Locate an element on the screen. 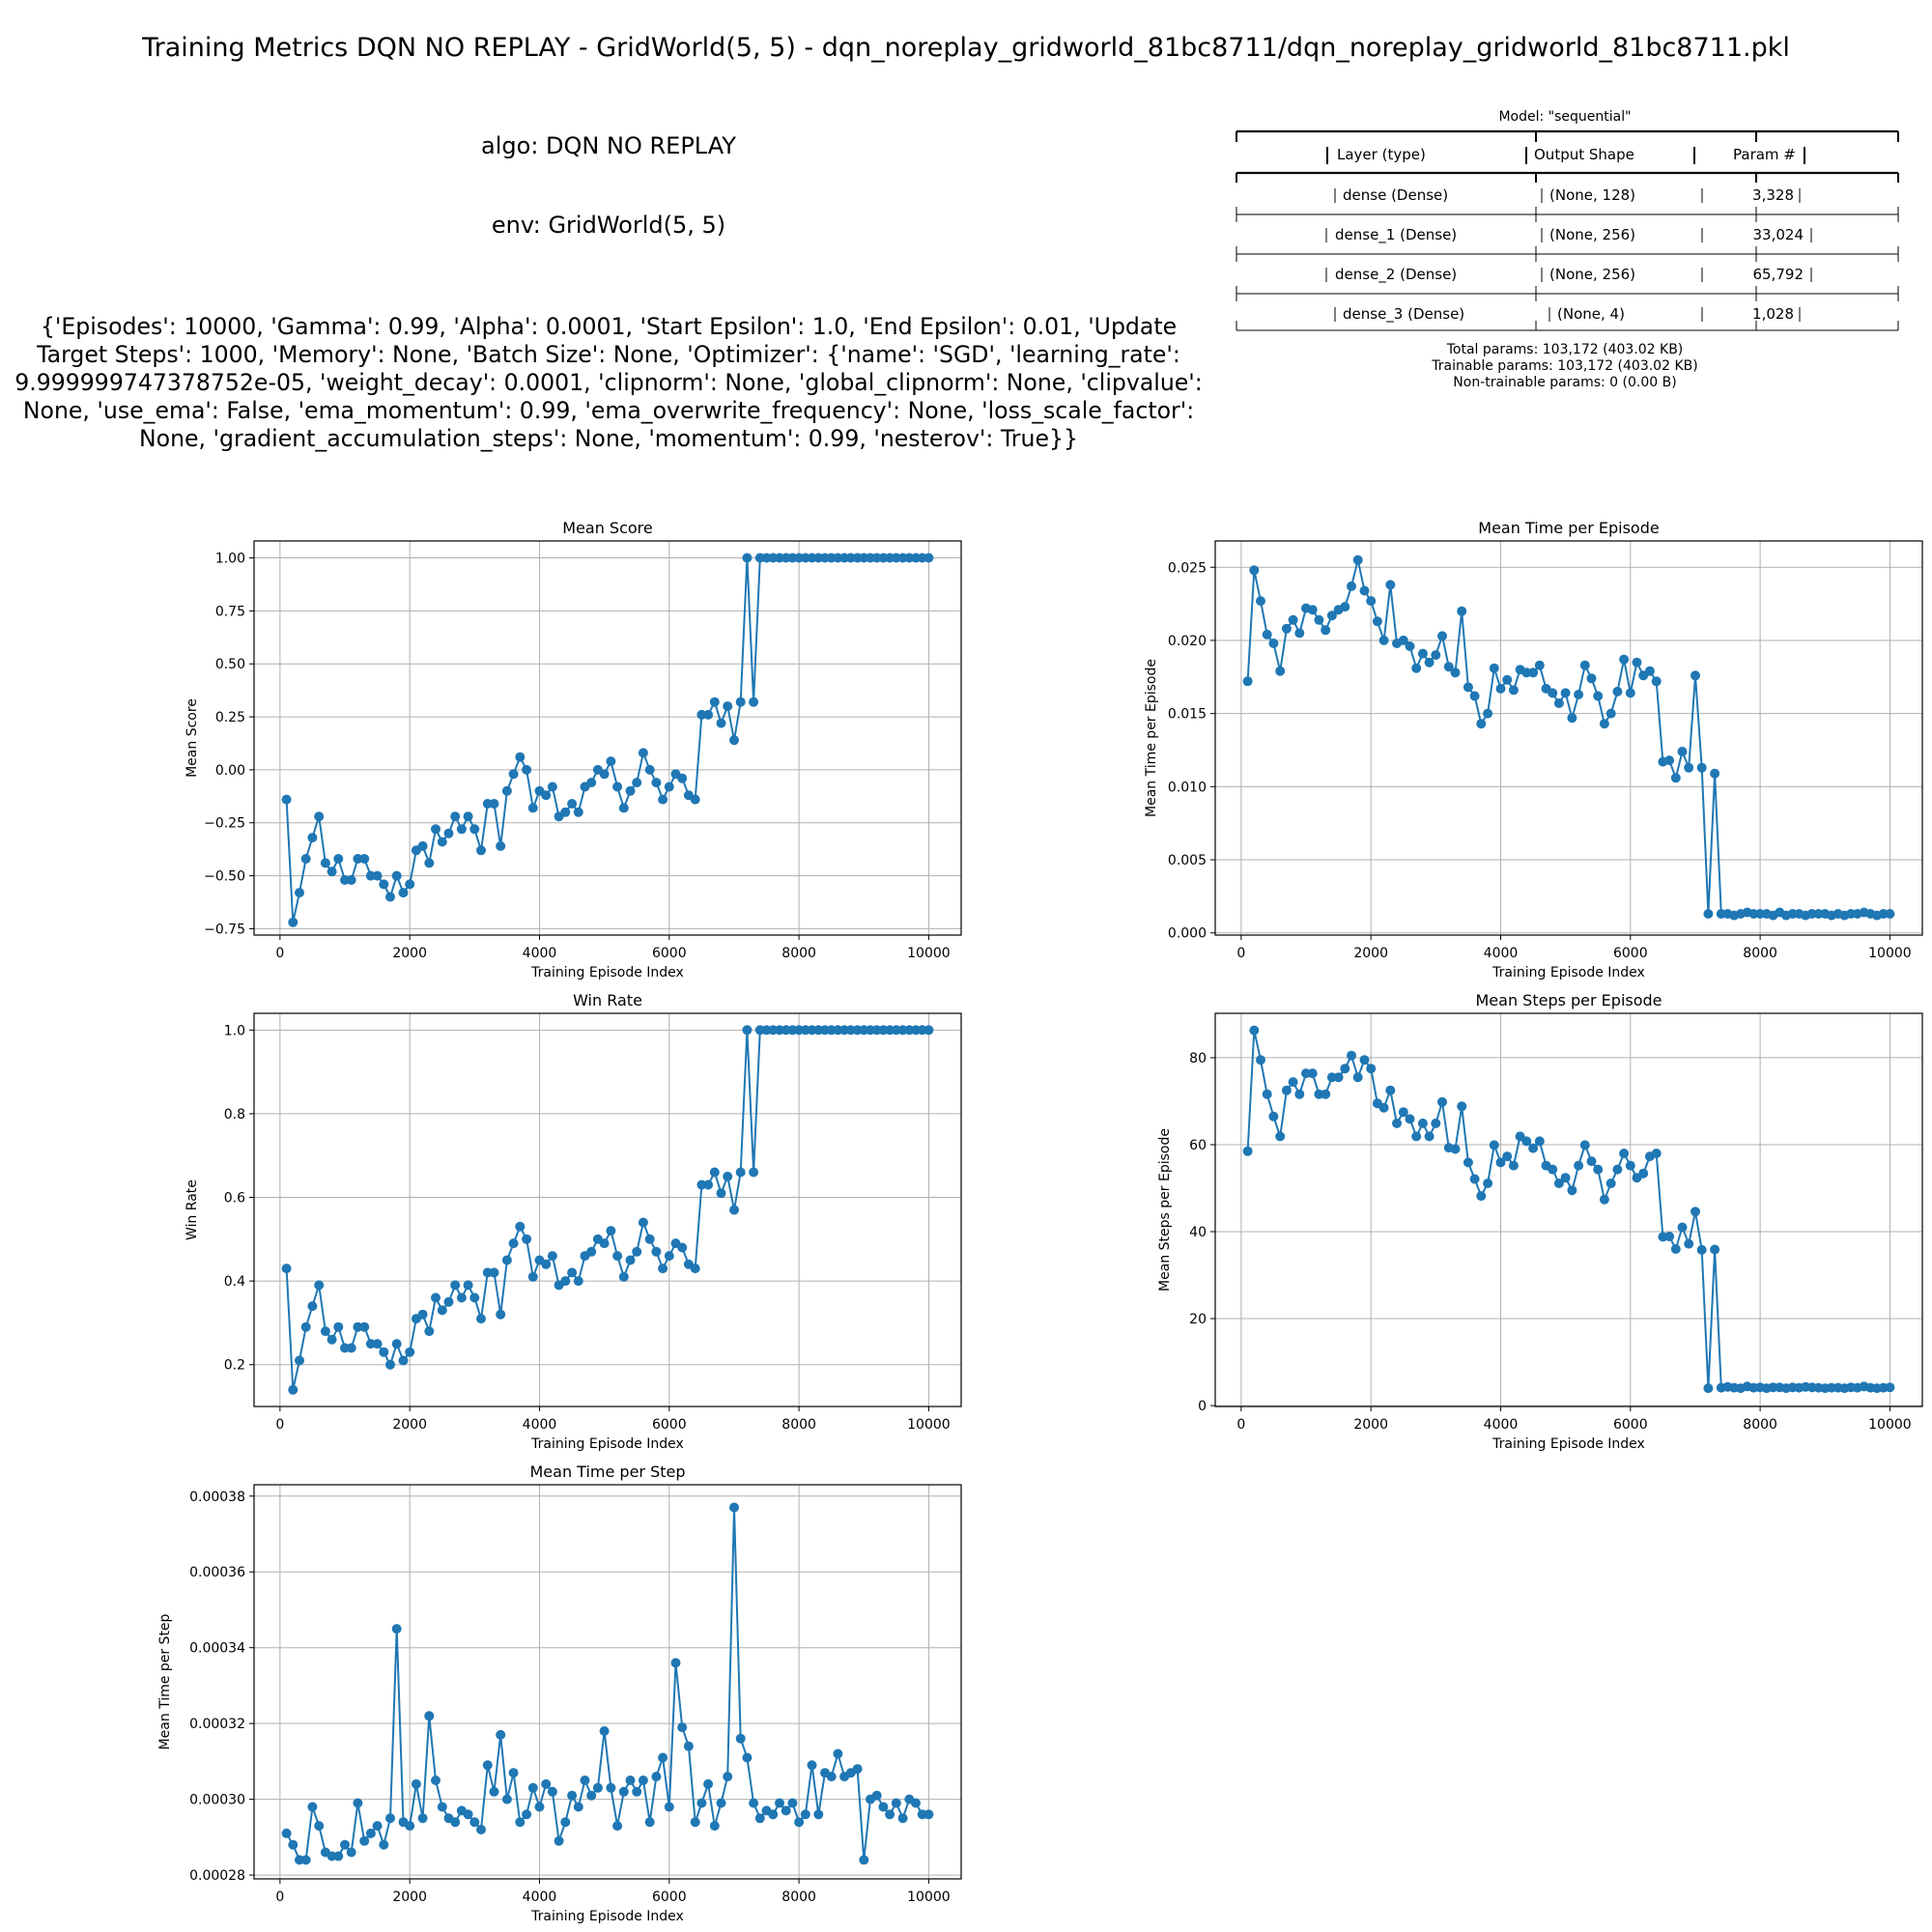 The height and width of the screenshot is (1932, 1932). model-row-params: 1,028 is located at coordinates (1773, 314).